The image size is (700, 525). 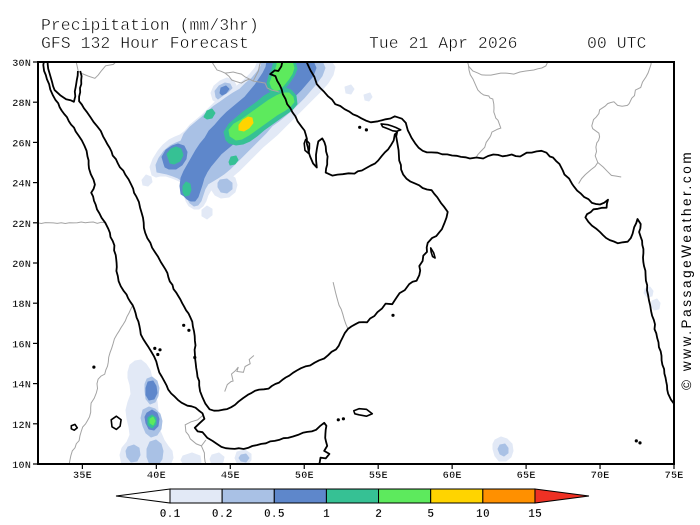 I want to click on lat-label: 14N, so click(x=21, y=386).